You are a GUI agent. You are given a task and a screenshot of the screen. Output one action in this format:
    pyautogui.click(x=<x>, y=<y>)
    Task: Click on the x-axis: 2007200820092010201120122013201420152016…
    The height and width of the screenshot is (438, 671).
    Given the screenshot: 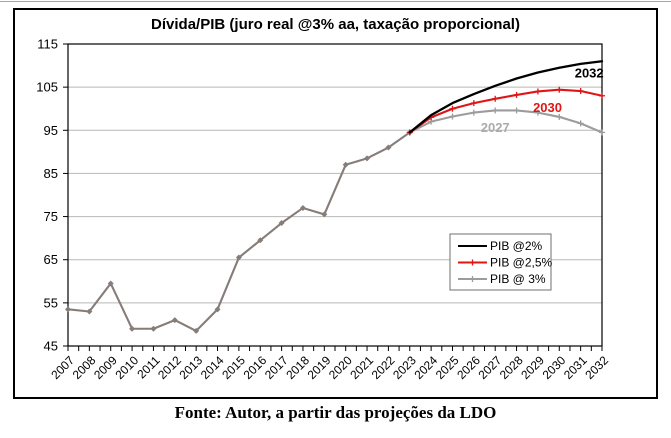 What is the action you would take?
    pyautogui.click(x=329, y=364)
    